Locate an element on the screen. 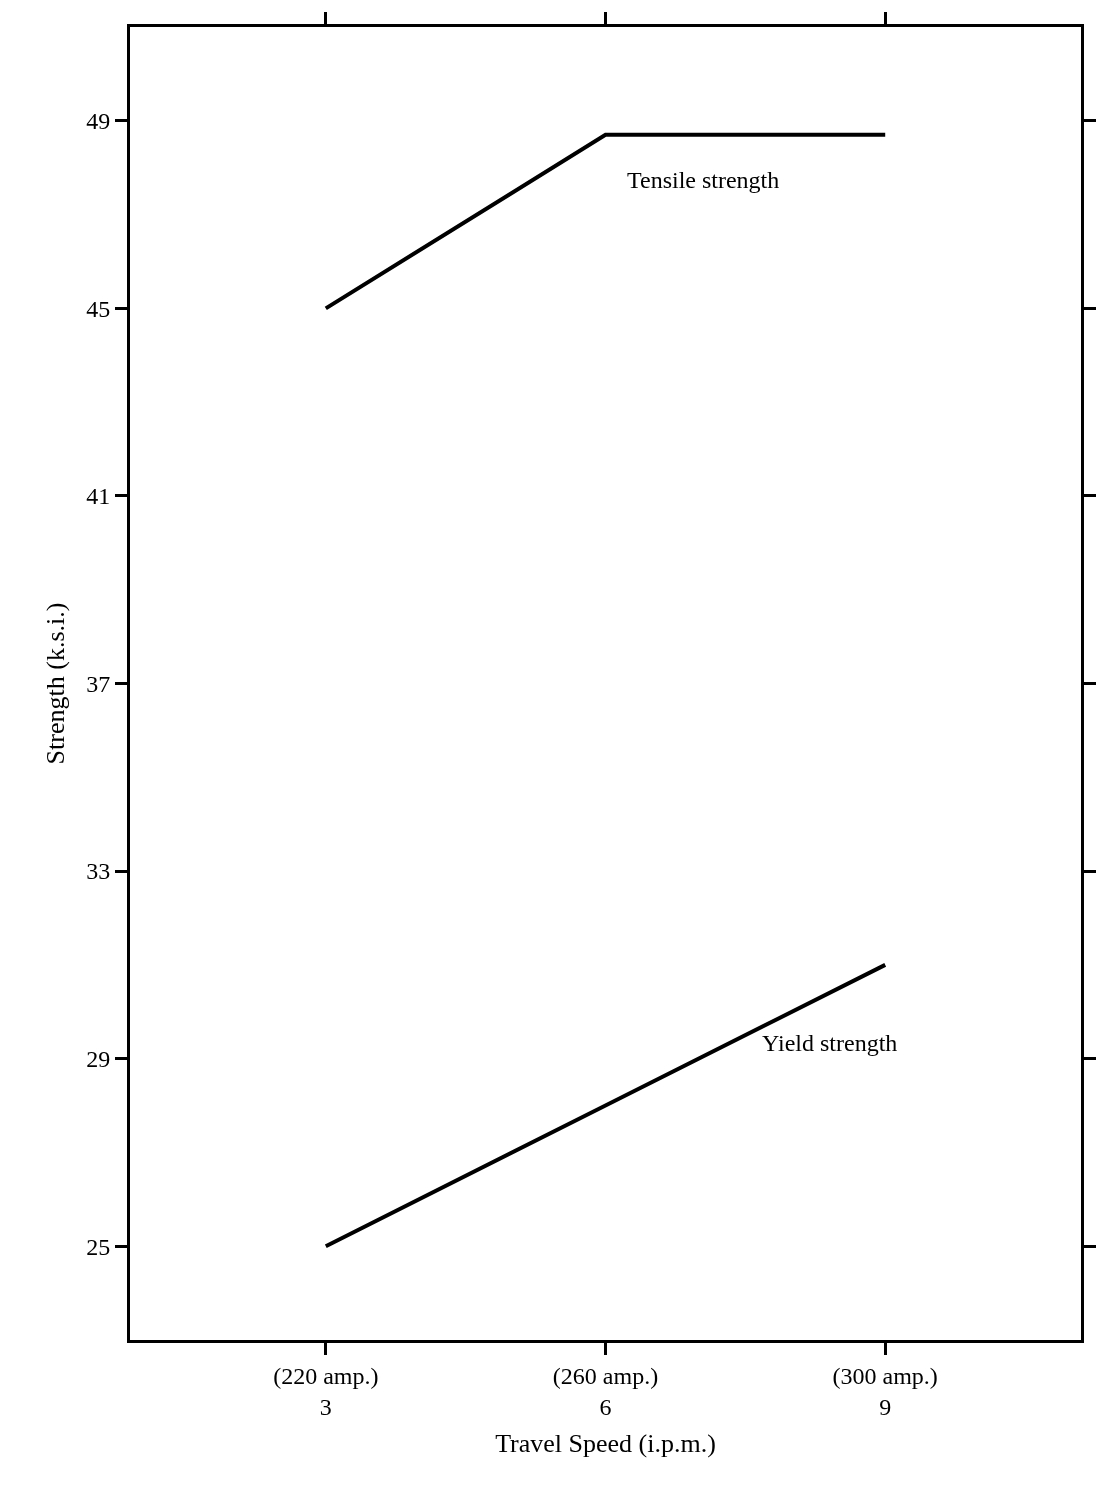 The width and height of the screenshot is (1111, 1490). x-tick-label: (260 amp.) 6 is located at coordinates (605, 1391).